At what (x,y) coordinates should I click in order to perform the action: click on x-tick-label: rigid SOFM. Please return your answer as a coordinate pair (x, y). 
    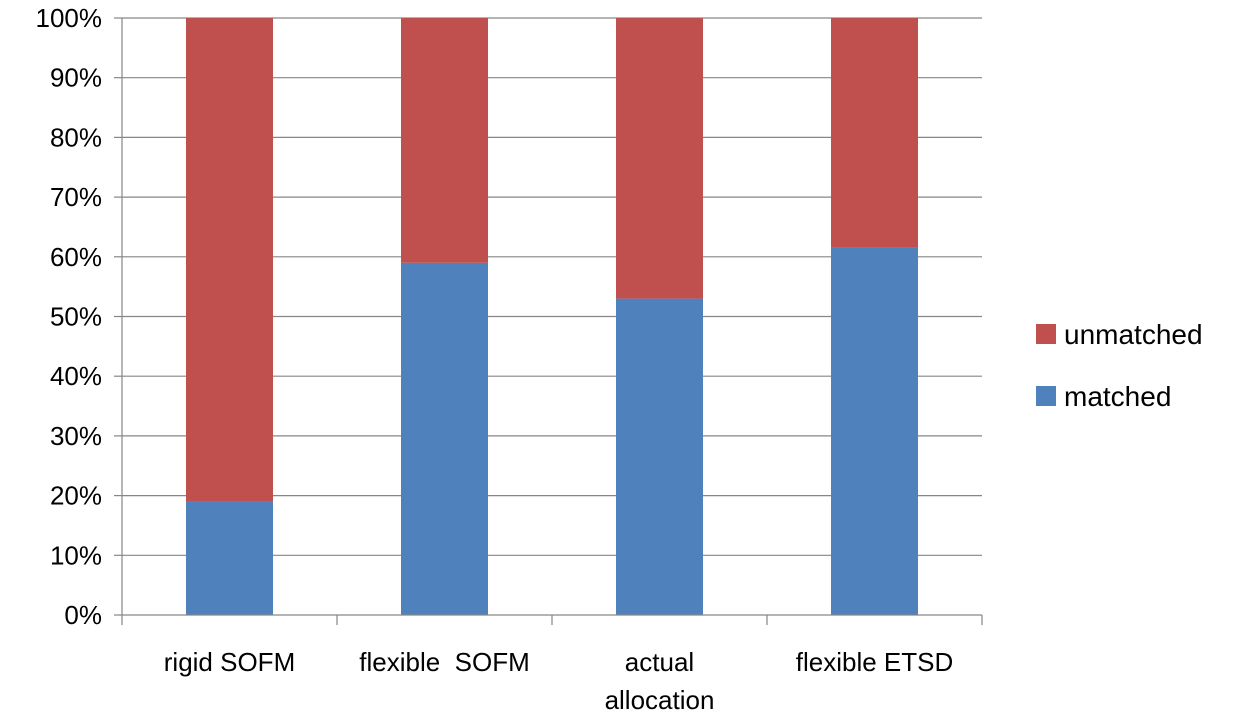
    Looking at the image, I should click on (229, 662).